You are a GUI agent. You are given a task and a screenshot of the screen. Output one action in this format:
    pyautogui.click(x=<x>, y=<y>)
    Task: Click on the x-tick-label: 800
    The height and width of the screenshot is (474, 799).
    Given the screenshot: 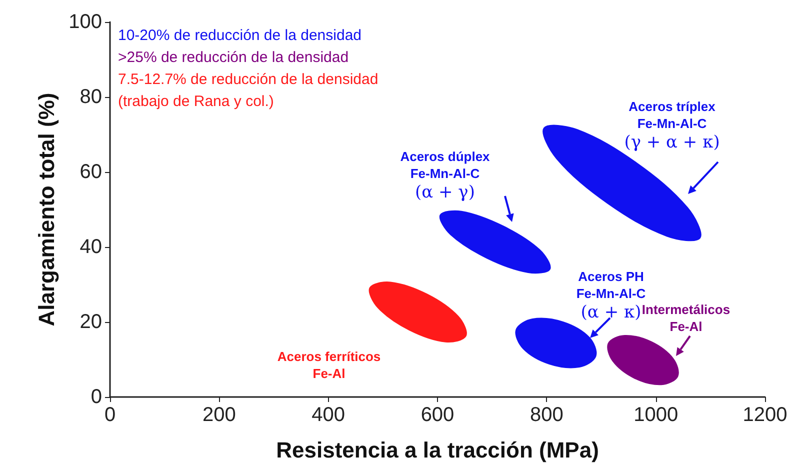 What is the action you would take?
    pyautogui.click(x=547, y=415)
    